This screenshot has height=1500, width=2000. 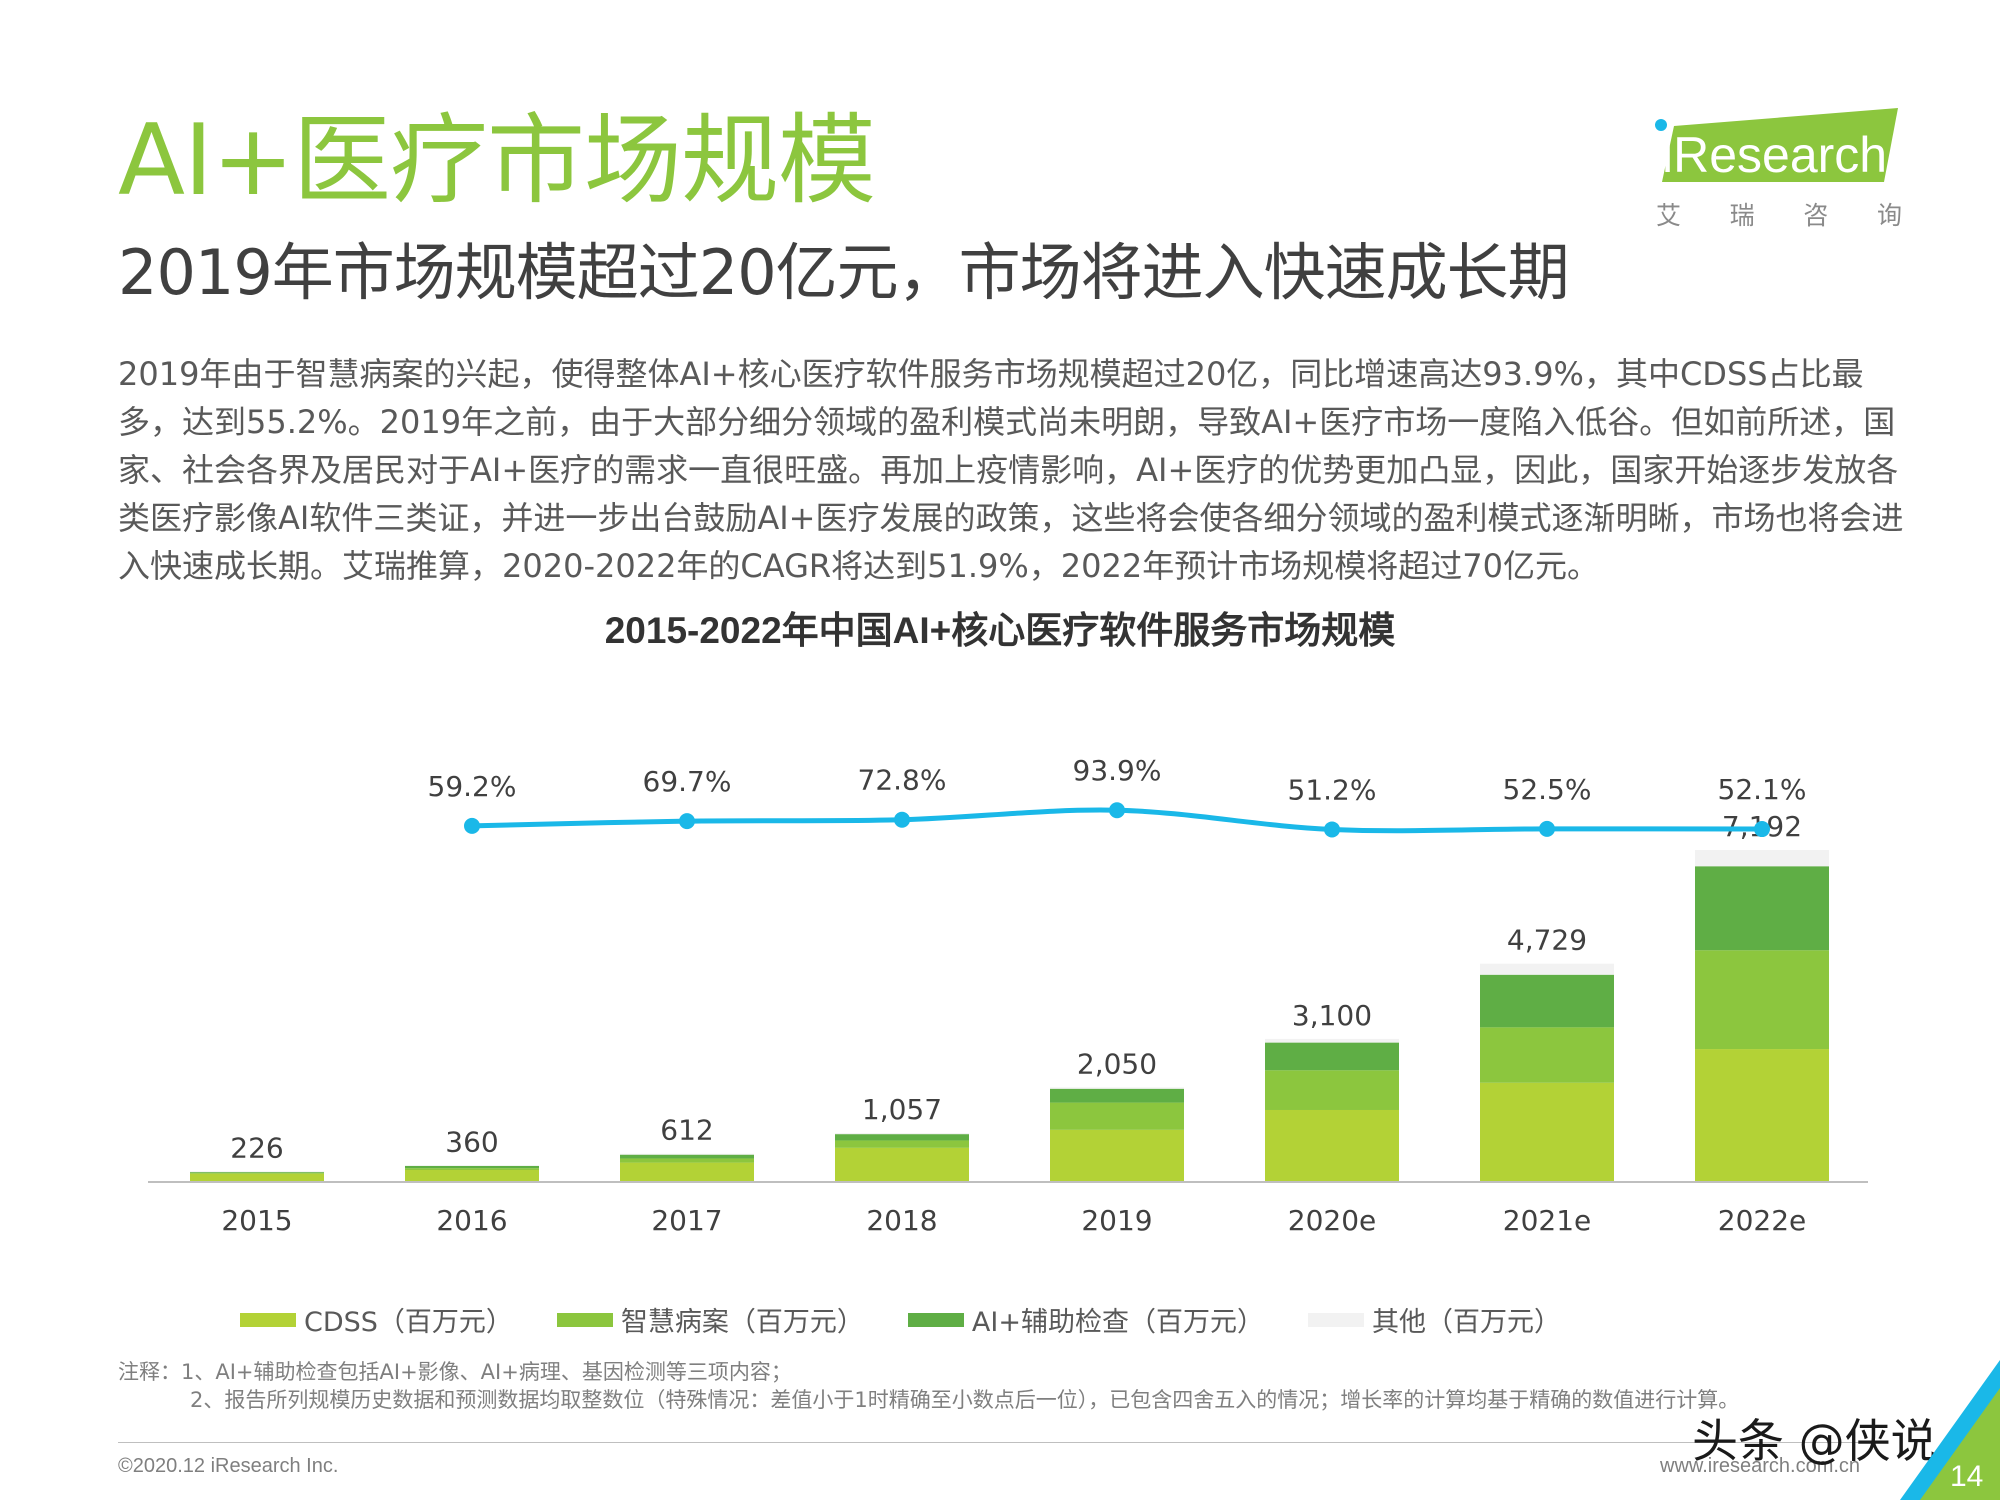 I want to click on legend-swatch-smart-records, so click(x=584, y=1319).